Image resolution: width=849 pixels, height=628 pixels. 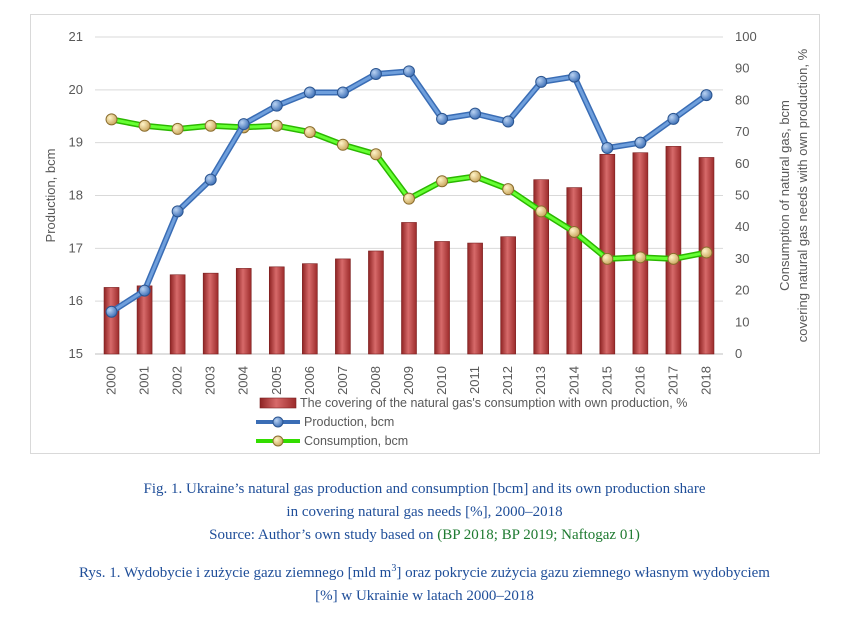 What do you see at coordinates (746, 36) in the screenshot?
I see `right-tick-label: 100` at bounding box center [746, 36].